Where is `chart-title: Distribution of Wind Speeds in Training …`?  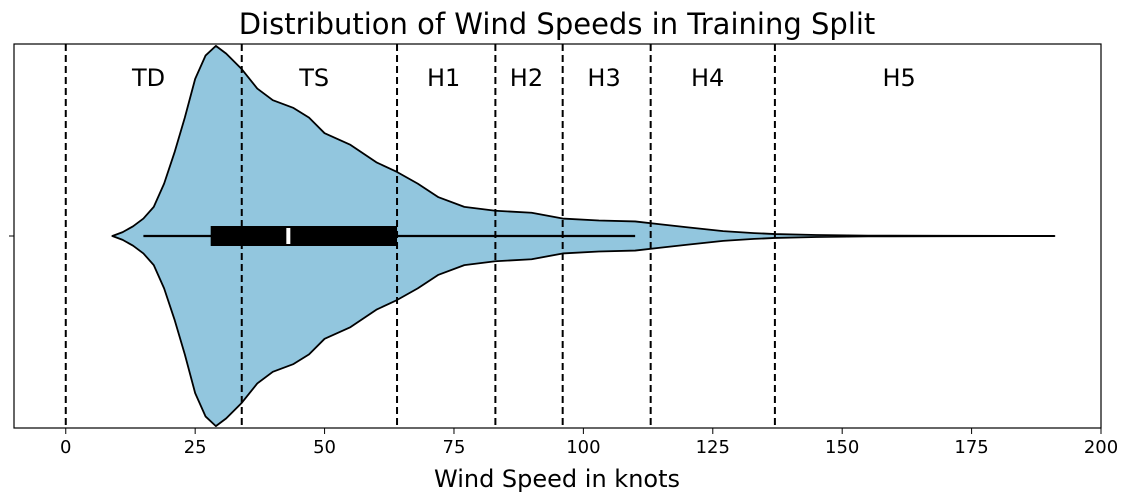 chart-title: Distribution of Wind Speeds in Training … is located at coordinates (557, 24).